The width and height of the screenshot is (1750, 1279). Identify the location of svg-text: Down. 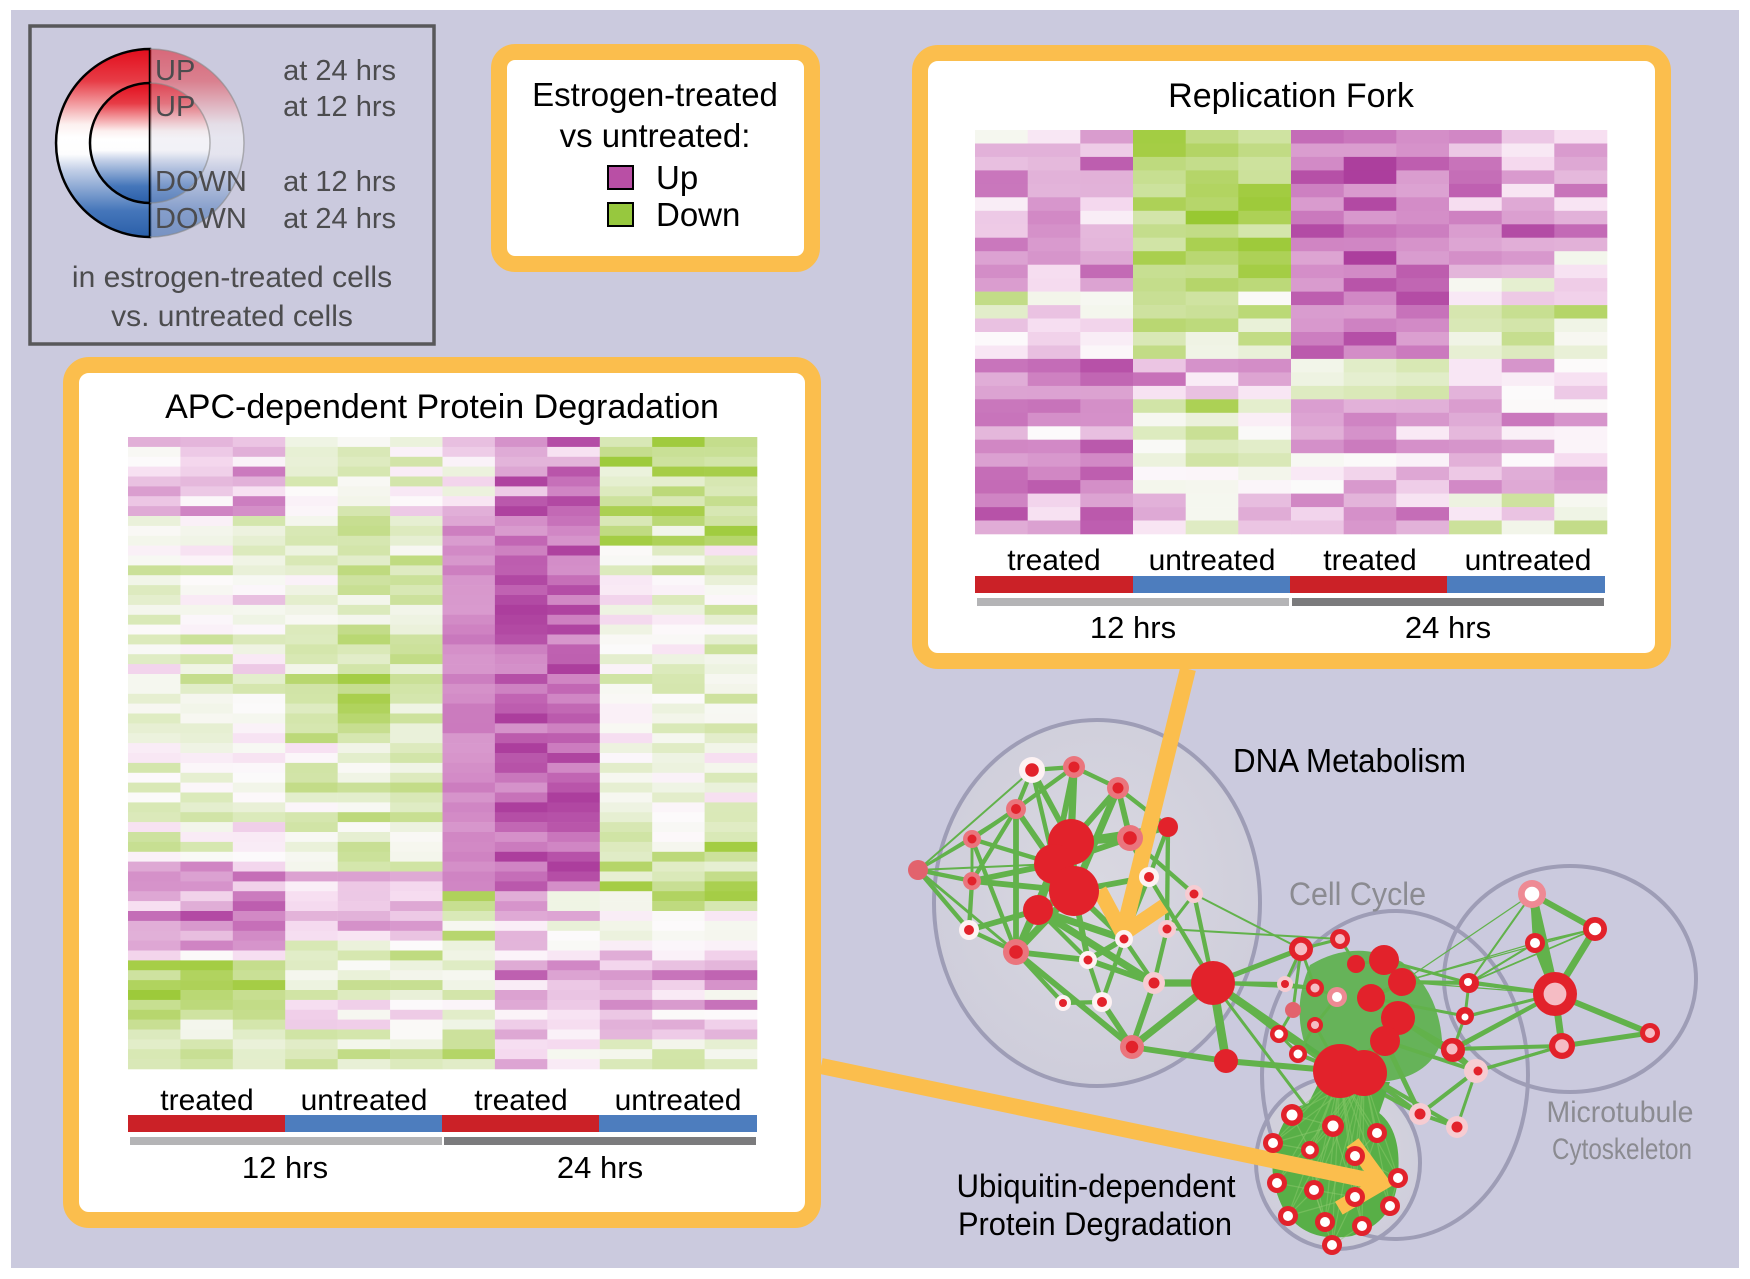
(698, 214).